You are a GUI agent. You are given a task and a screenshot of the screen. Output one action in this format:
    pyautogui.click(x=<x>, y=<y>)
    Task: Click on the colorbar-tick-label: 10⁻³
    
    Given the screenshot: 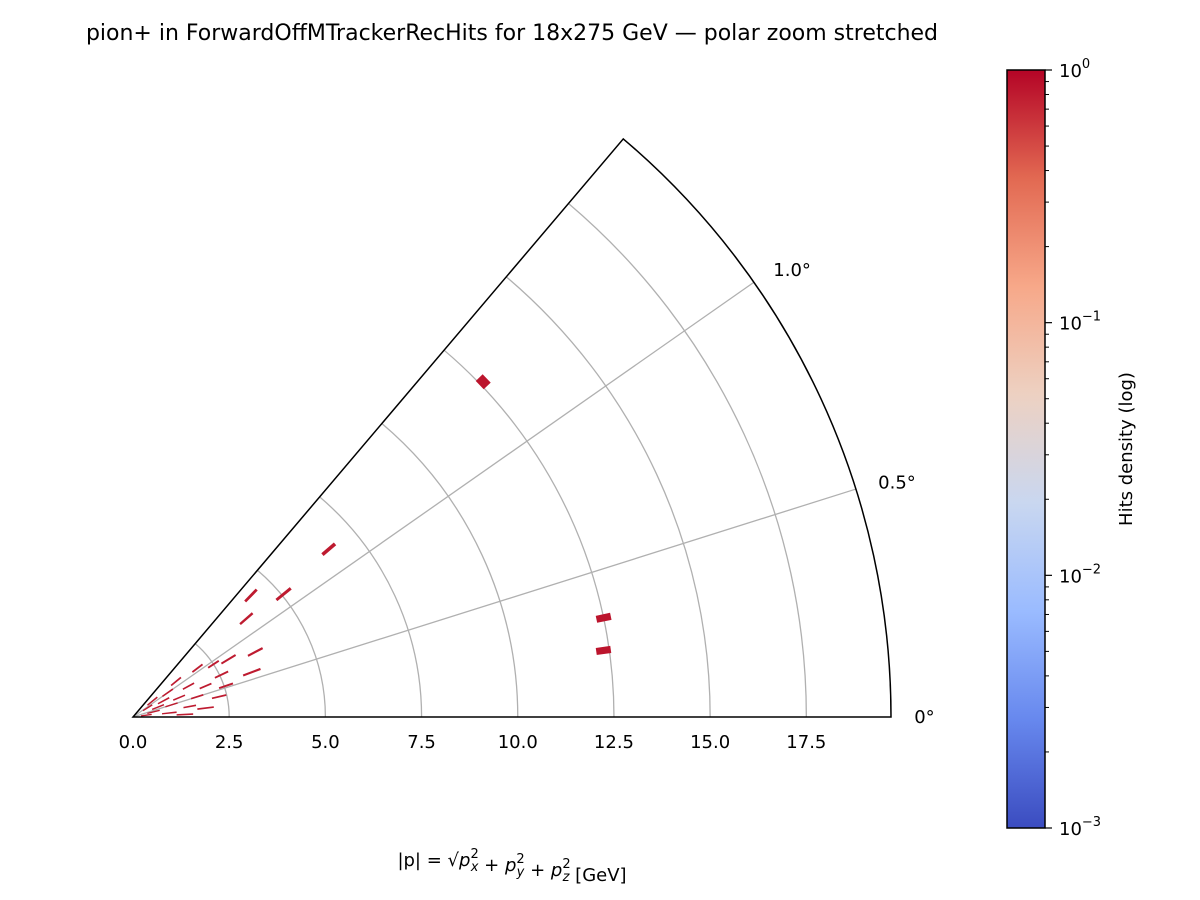 What is the action you would take?
    pyautogui.click(x=1080, y=827)
    